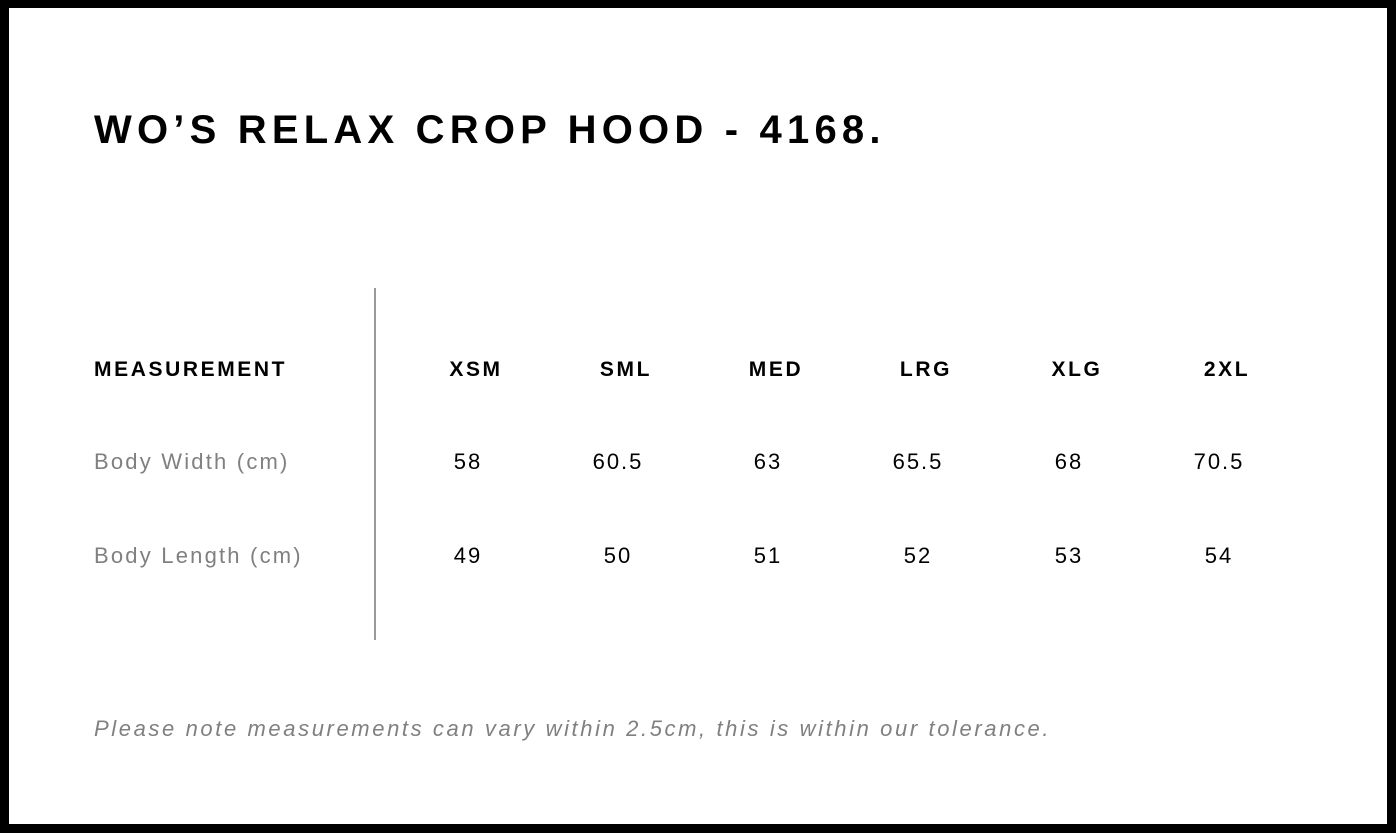 Image resolution: width=1396 pixels, height=833 pixels. What do you see at coordinates (192, 461) in the screenshot?
I see `row-label-body-width: Body Width (cm)` at bounding box center [192, 461].